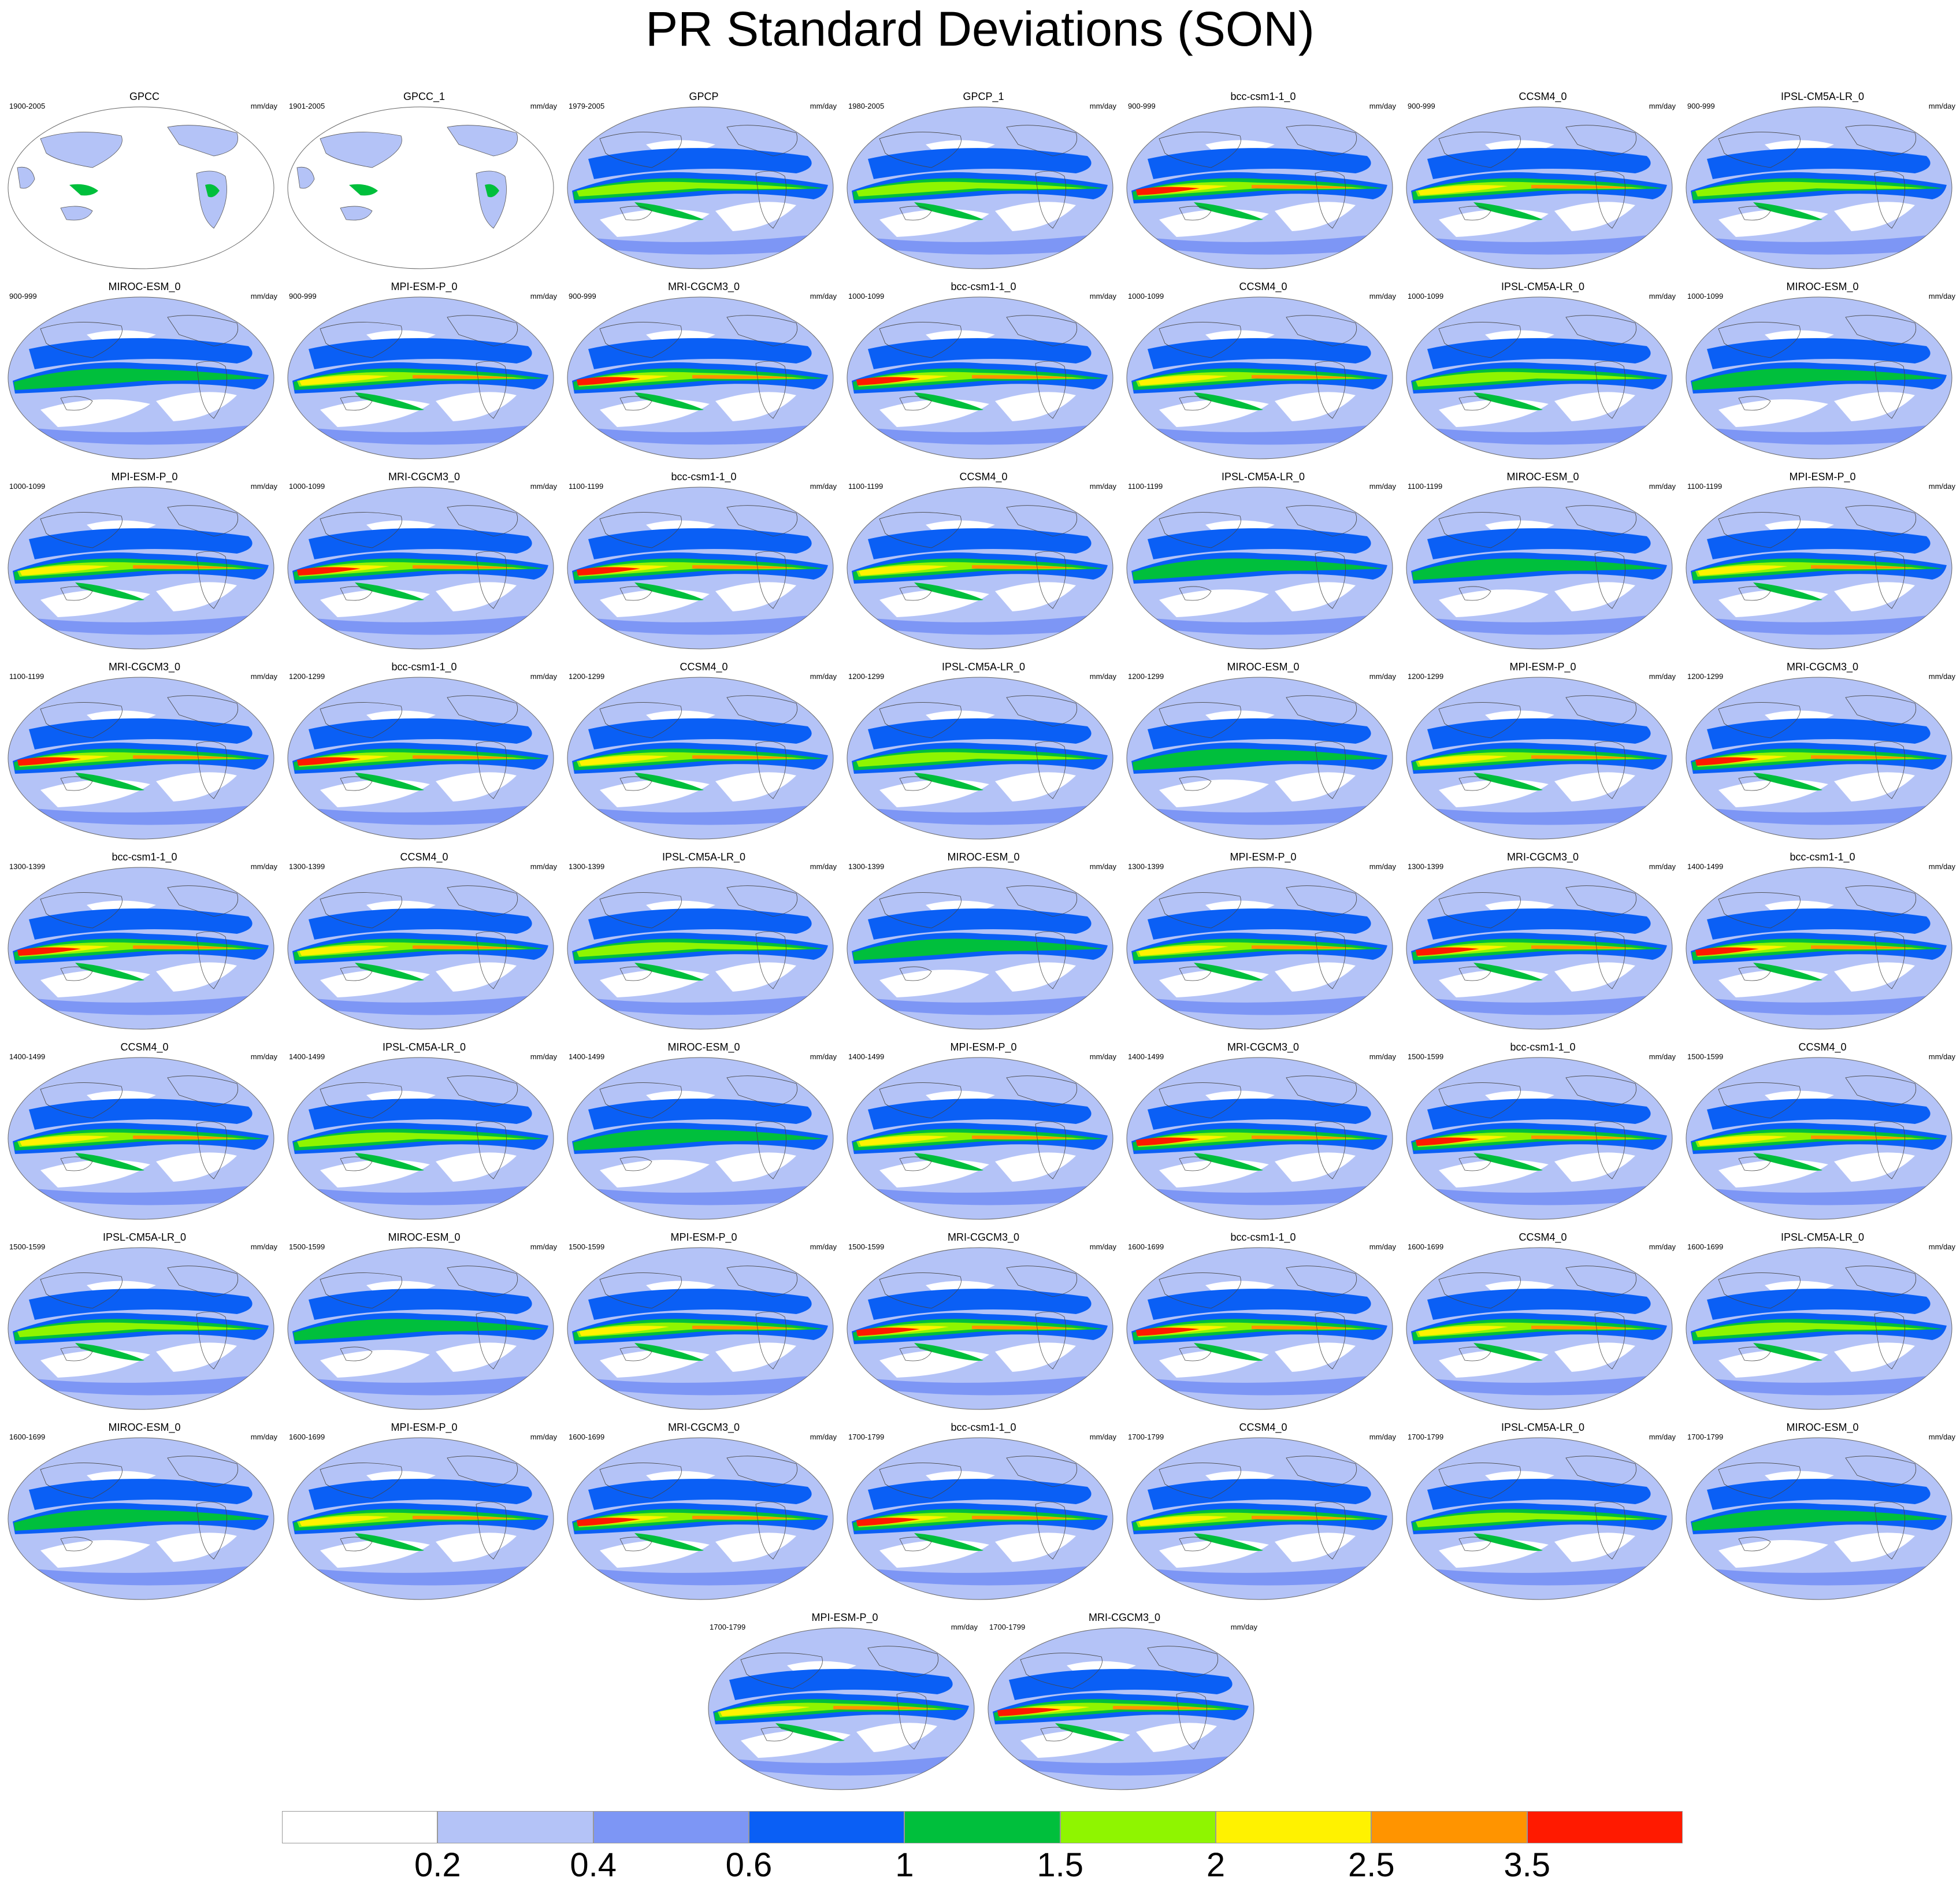 This screenshot has width=1960, height=1885. I want to click on map-panel: bcc-csm1-1_0 1300-1399 mm/day, so click(145, 946).